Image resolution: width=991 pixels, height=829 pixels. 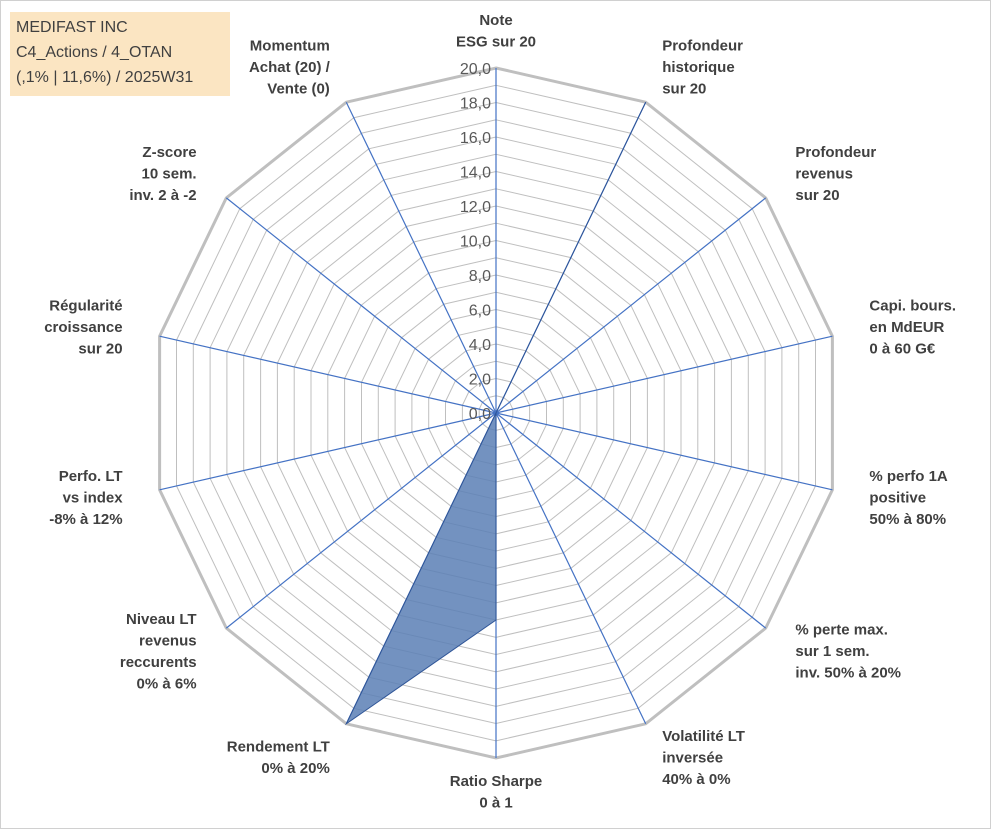 What do you see at coordinates (91, 476) in the screenshot?
I see `axis-category-line: Perfo. LT` at bounding box center [91, 476].